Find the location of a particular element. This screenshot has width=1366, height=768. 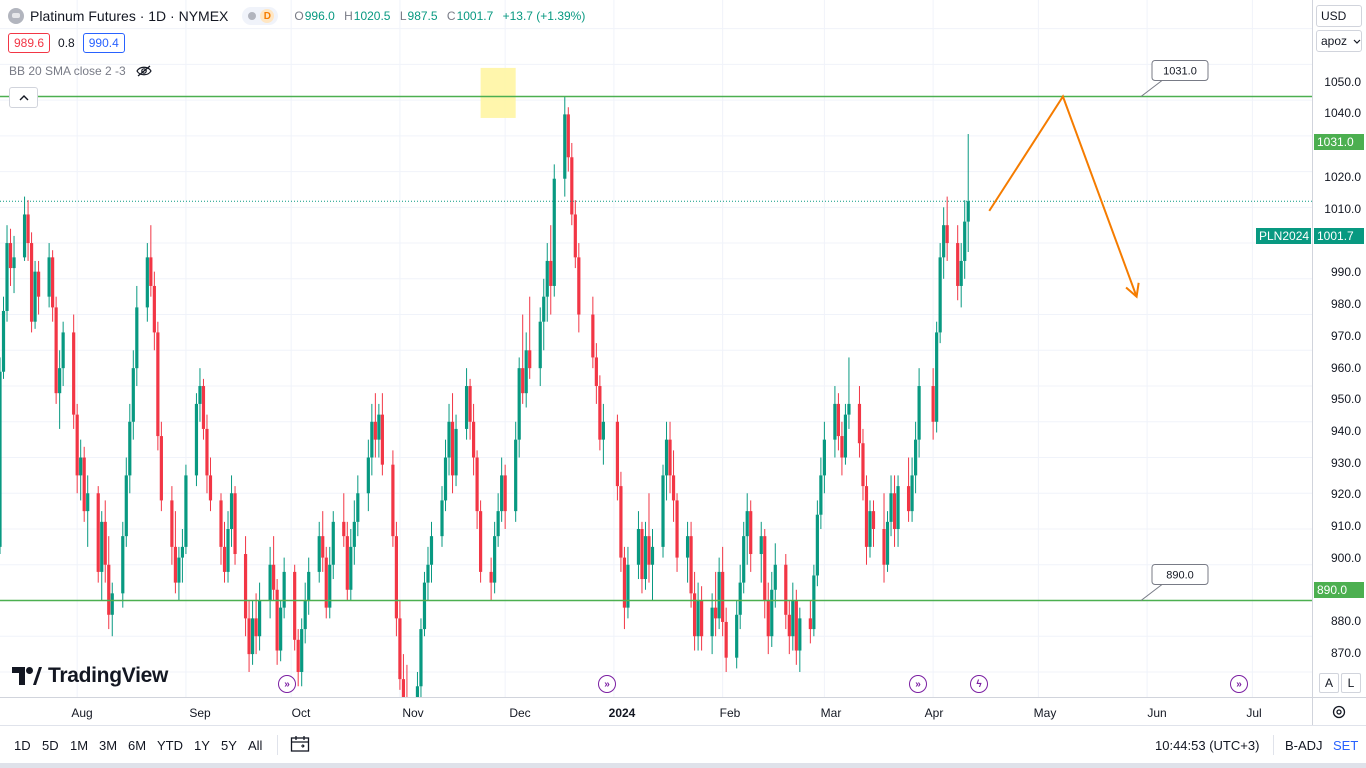

auto-scale-button: A is located at coordinates (1329, 683).